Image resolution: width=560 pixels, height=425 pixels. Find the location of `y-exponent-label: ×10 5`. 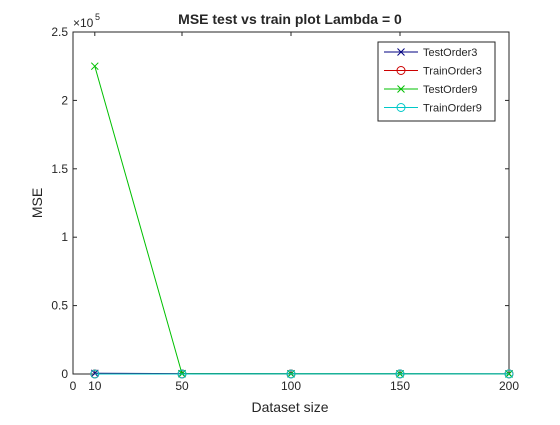

y-exponent-label: ×10 5 is located at coordinates (86, 21).